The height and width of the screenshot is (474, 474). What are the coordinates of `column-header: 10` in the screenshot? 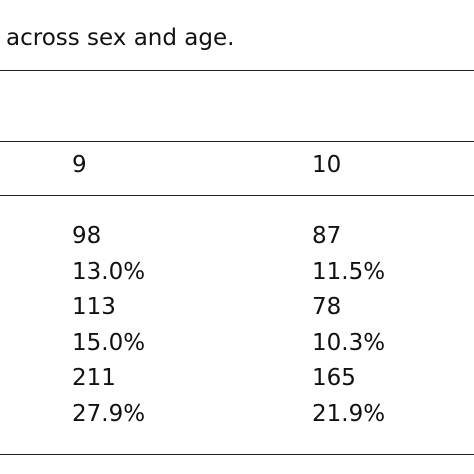 It's located at (327, 165).